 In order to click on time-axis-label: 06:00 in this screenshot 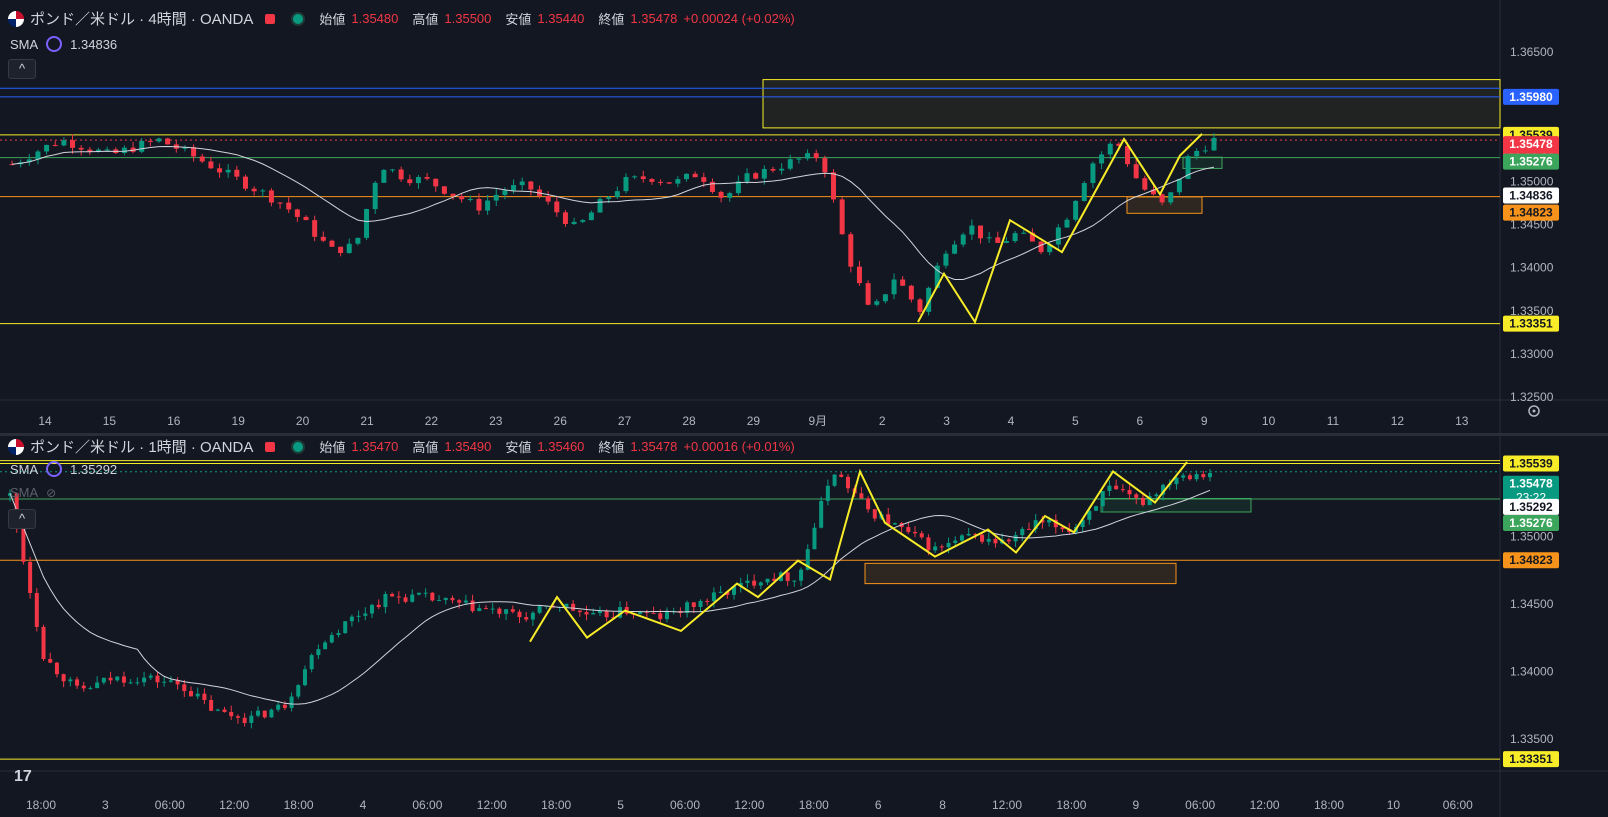, I will do `click(1458, 805)`.